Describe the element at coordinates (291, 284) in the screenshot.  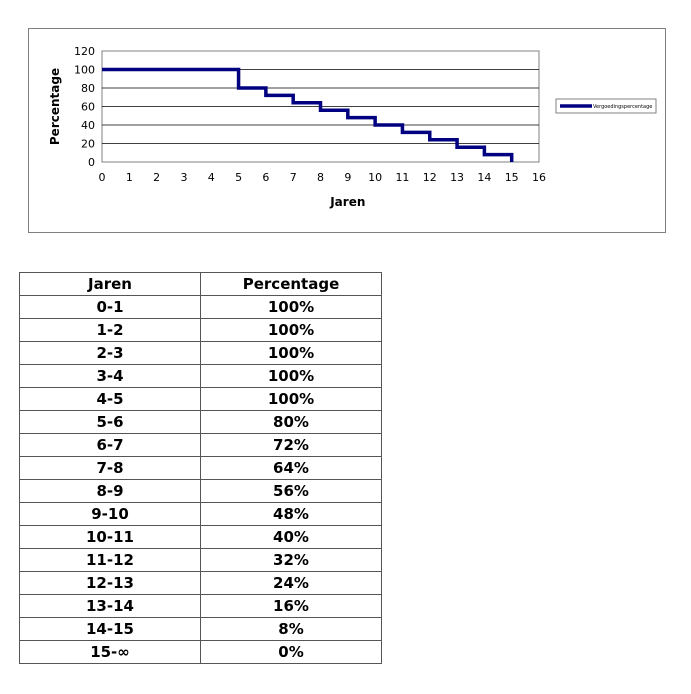
I see `header-percentage: Percentage` at that location.